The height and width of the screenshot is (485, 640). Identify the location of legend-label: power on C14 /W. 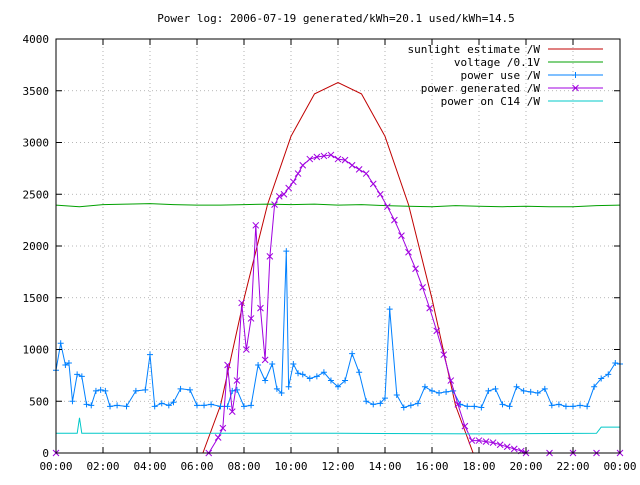
(491, 101).